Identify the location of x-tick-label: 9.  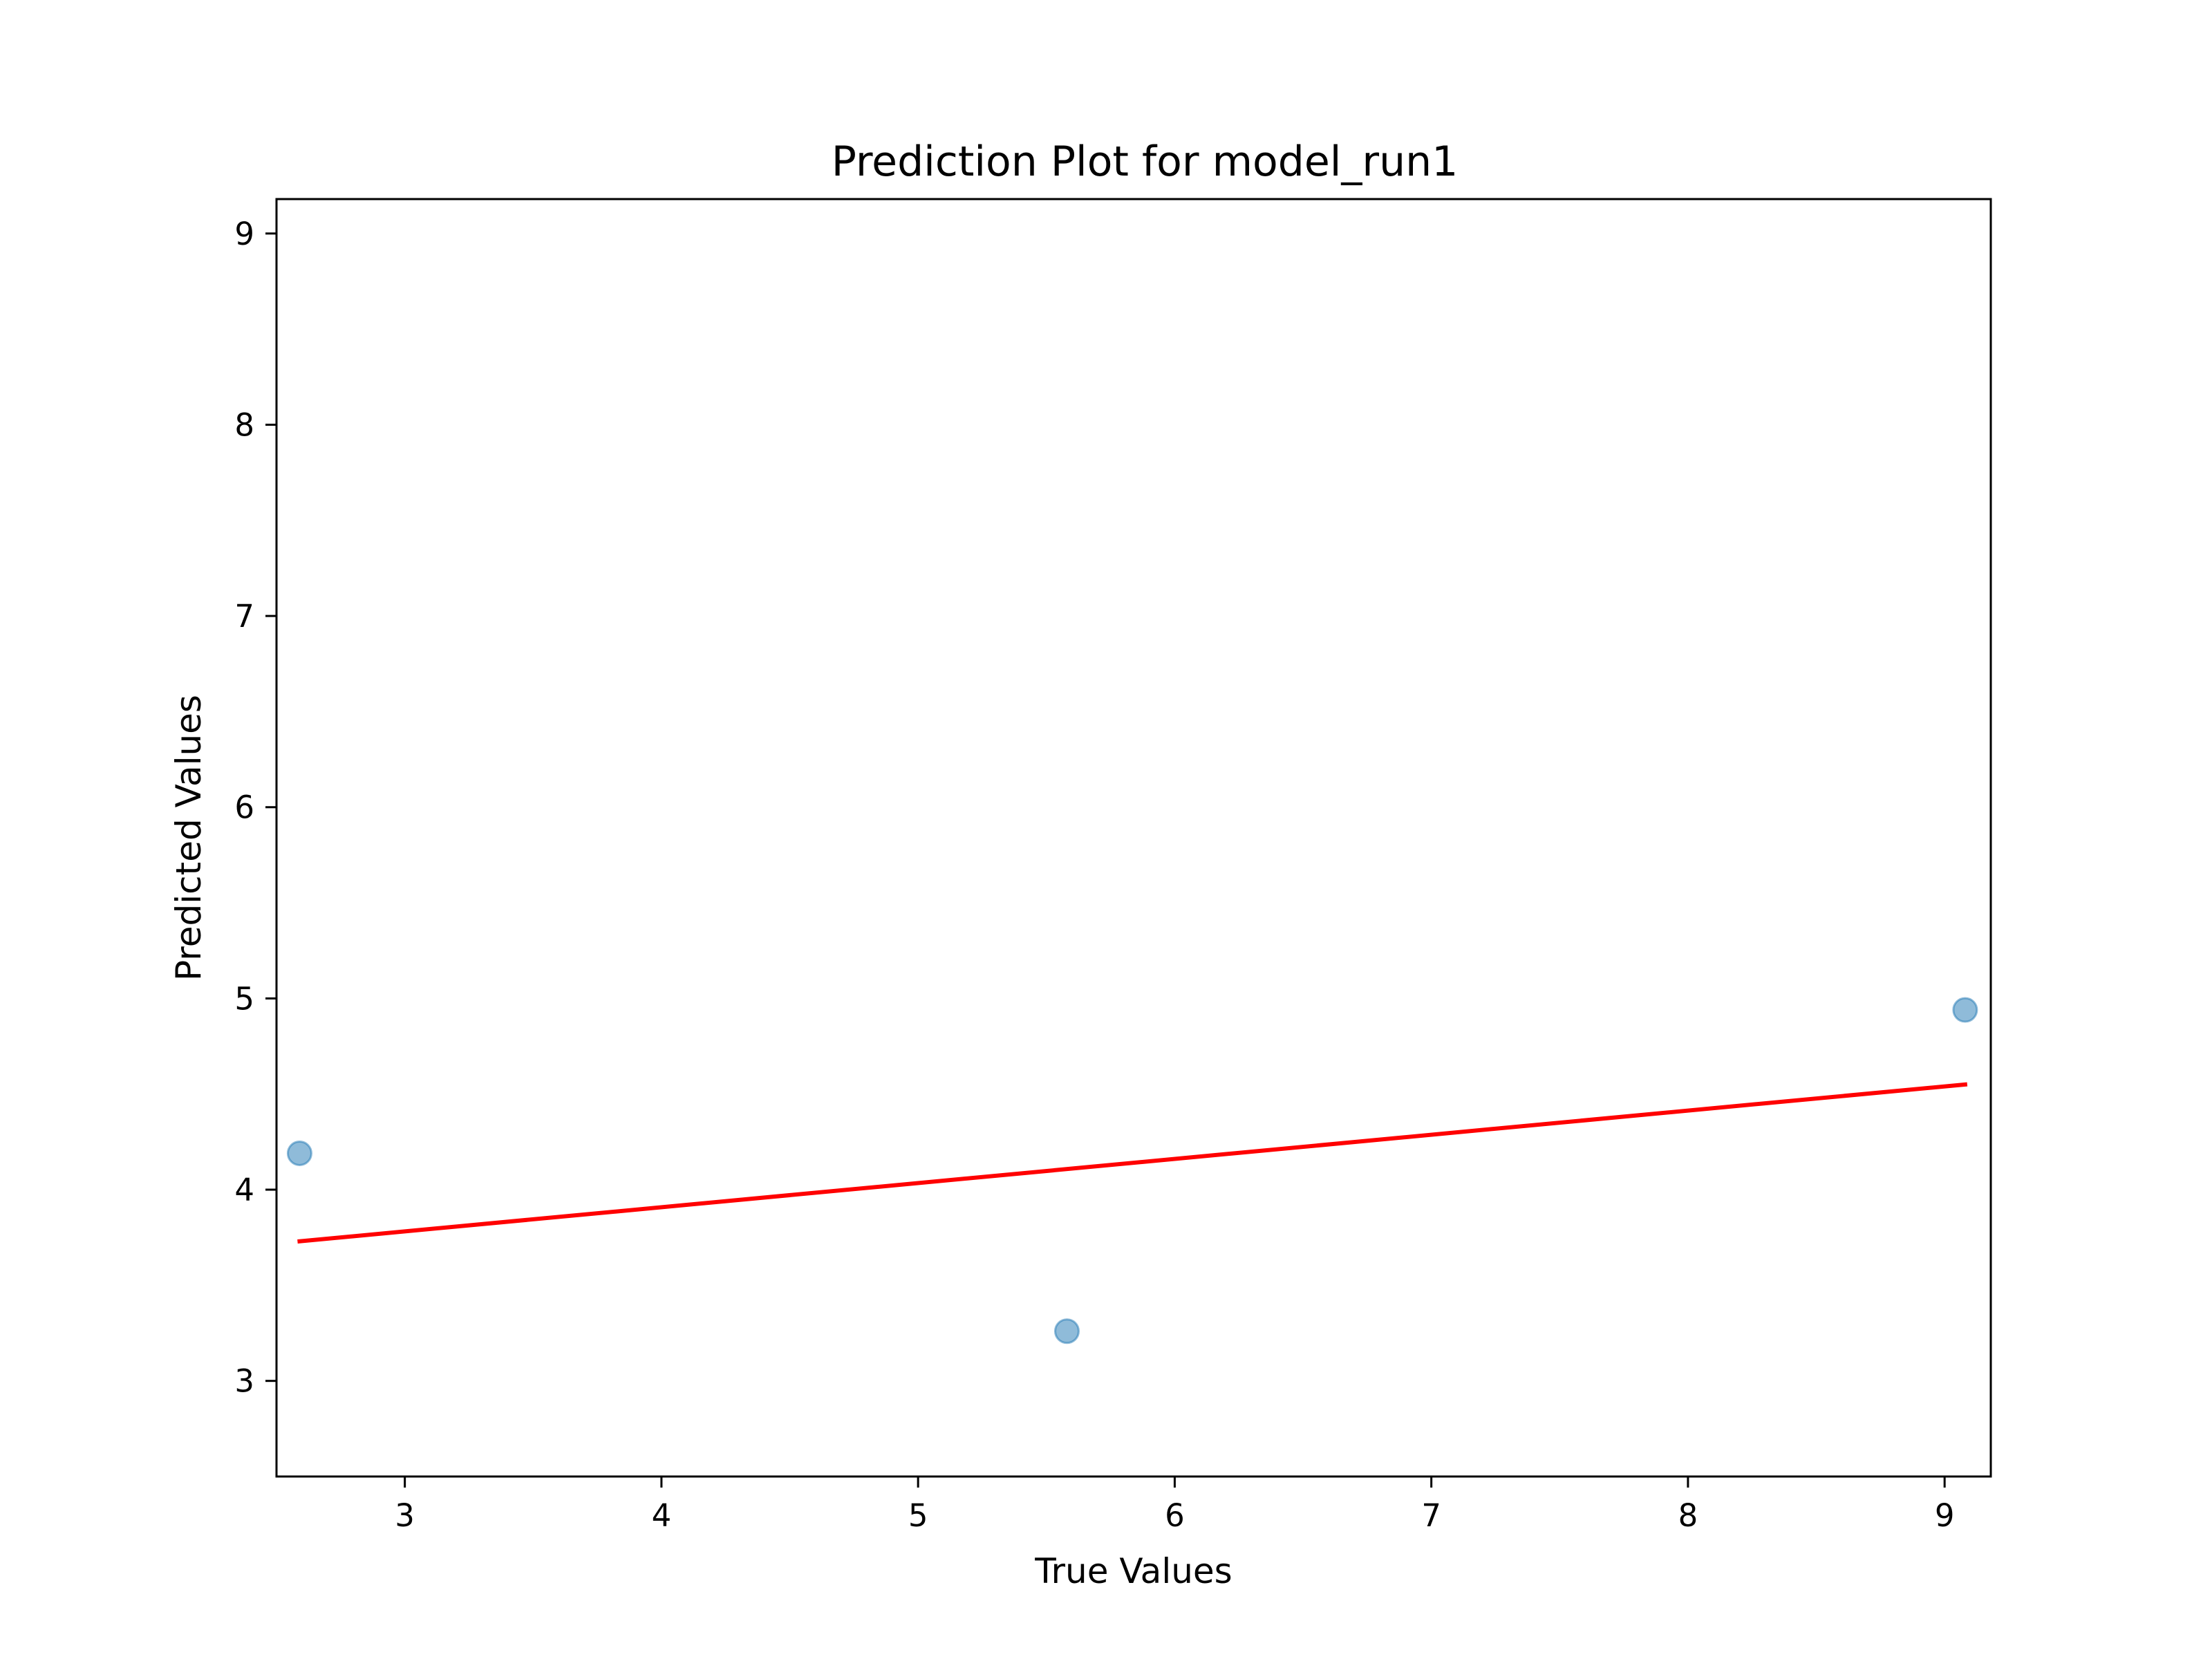
(1945, 1516).